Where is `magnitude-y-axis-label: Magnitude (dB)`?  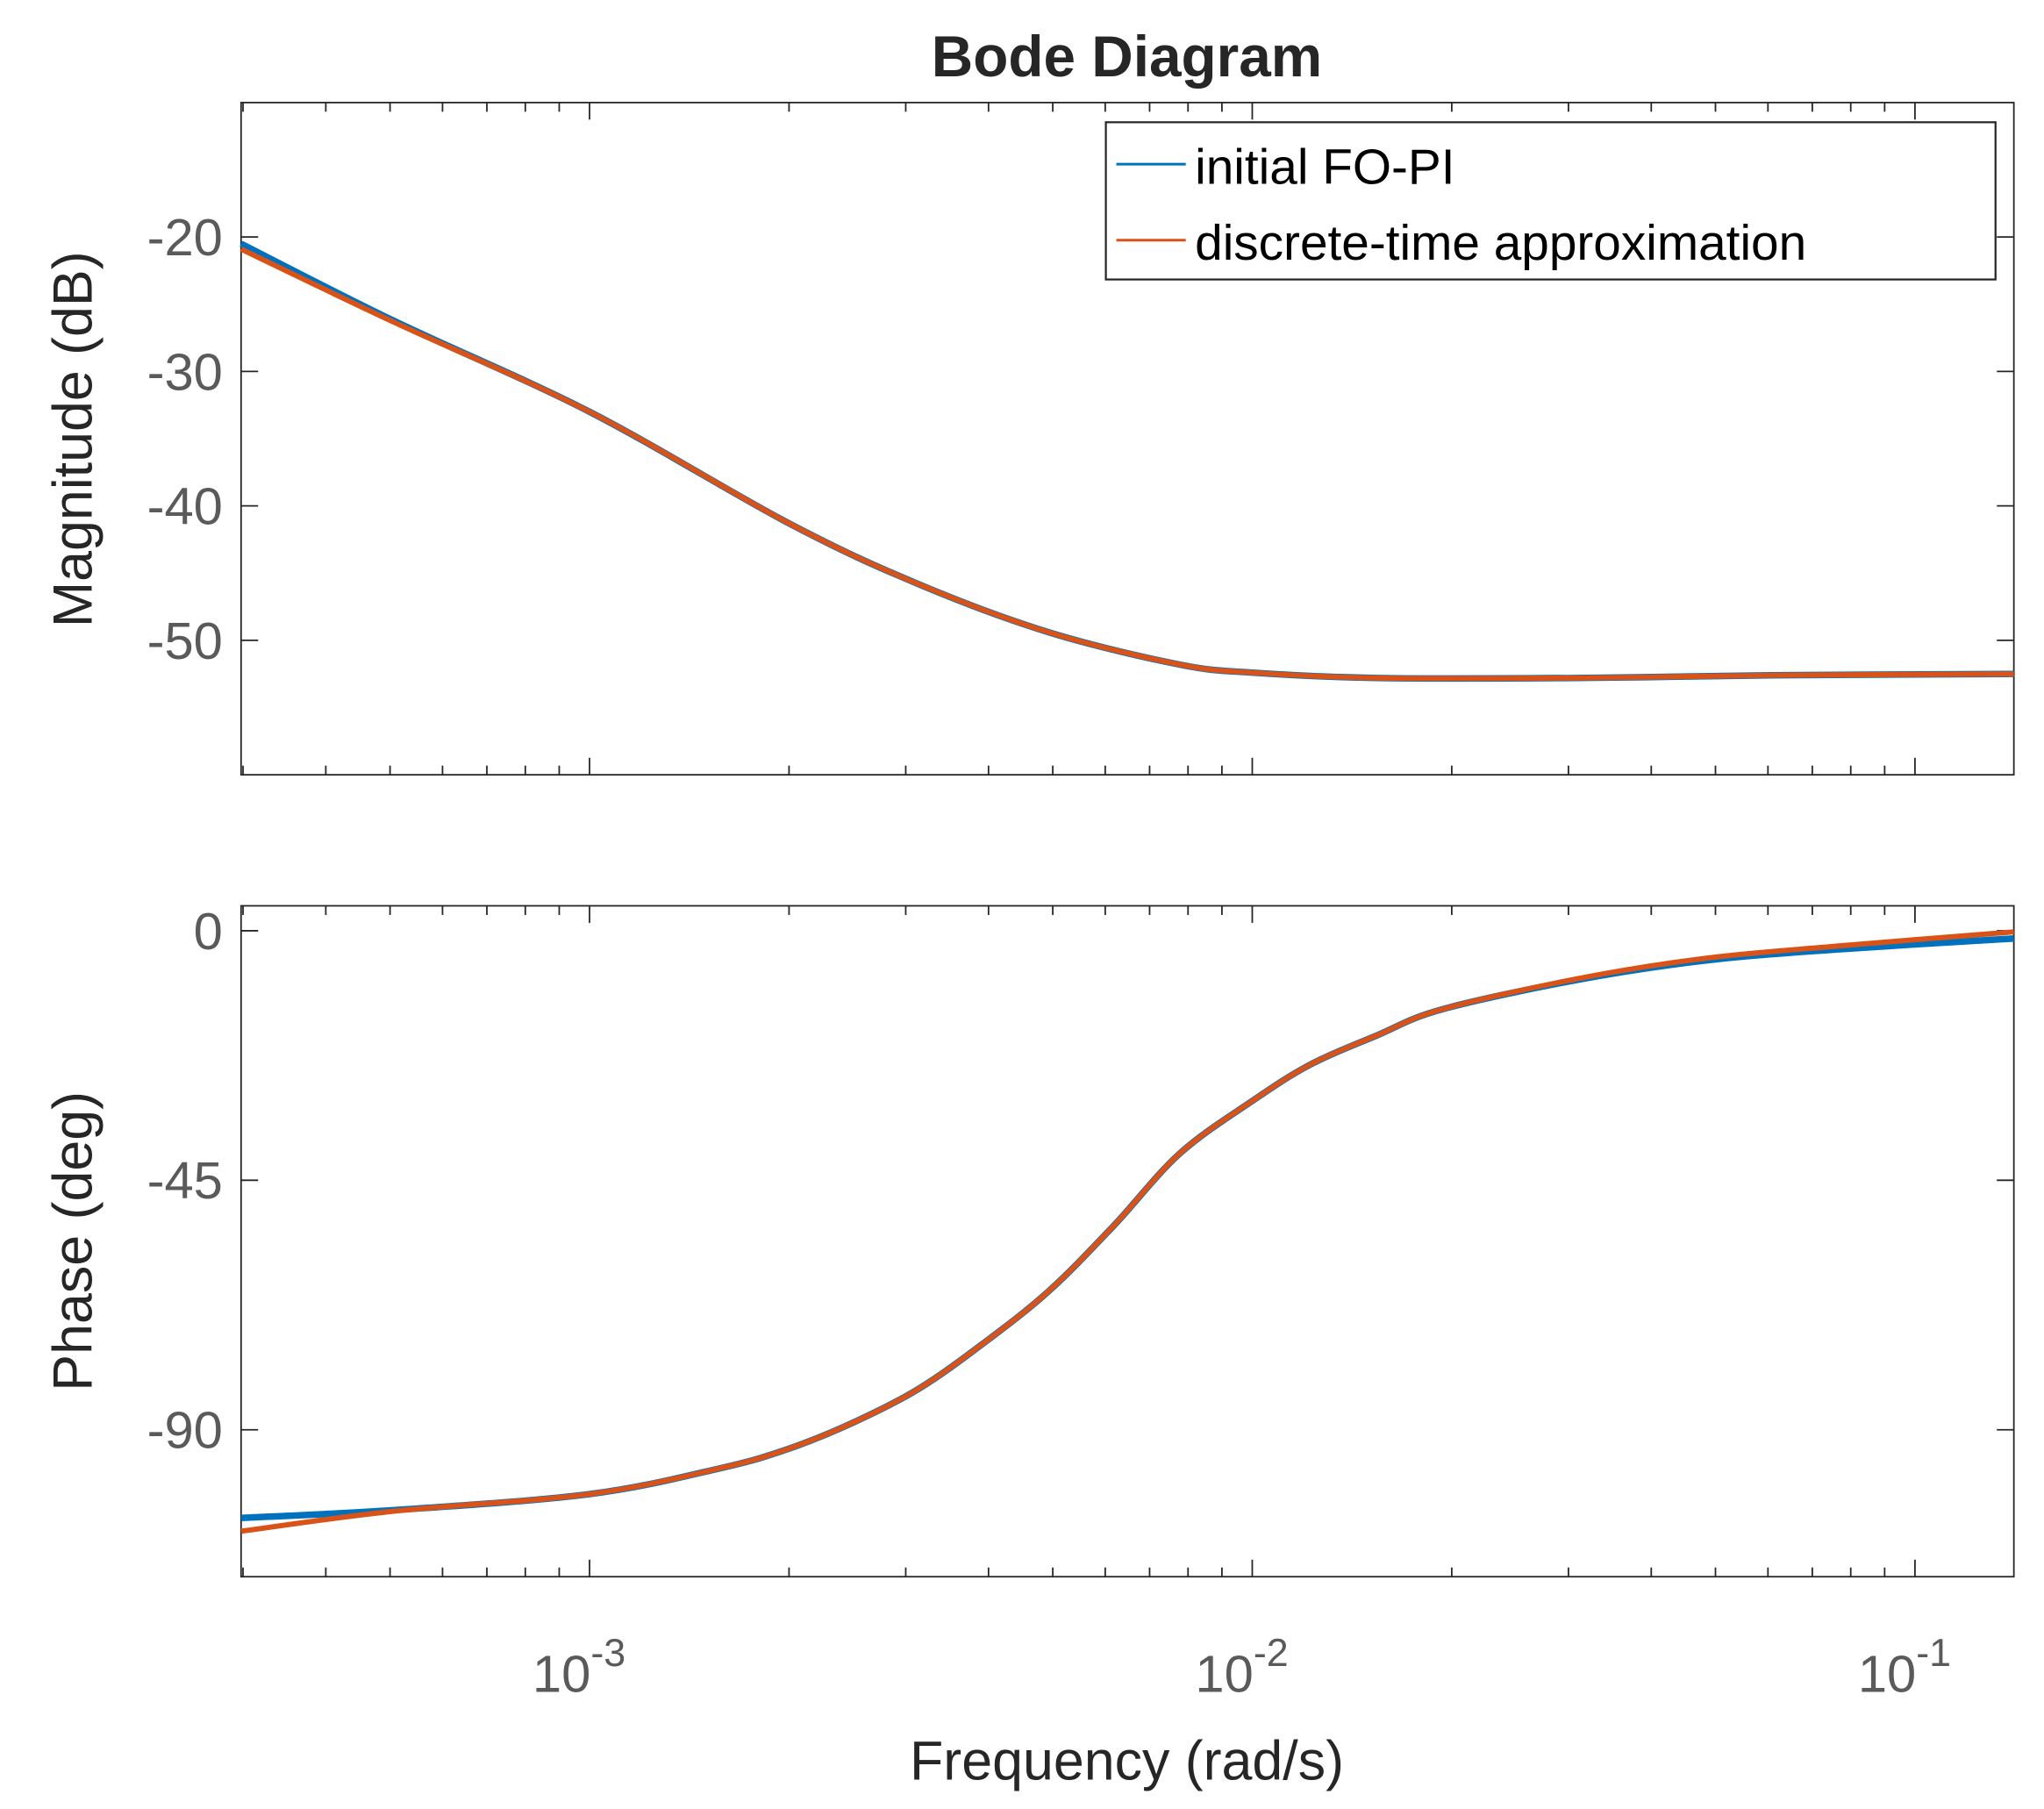 magnitude-y-axis-label: Magnitude (dB) is located at coordinates (73, 439).